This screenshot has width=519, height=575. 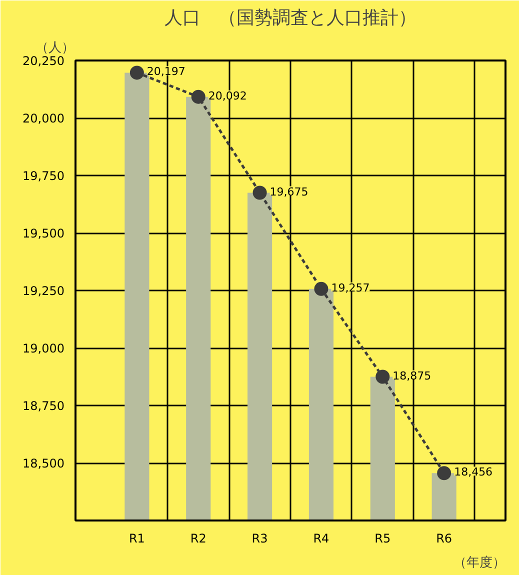 What do you see at coordinates (289, 191) in the screenshot?
I see `data-label: 19,675` at bounding box center [289, 191].